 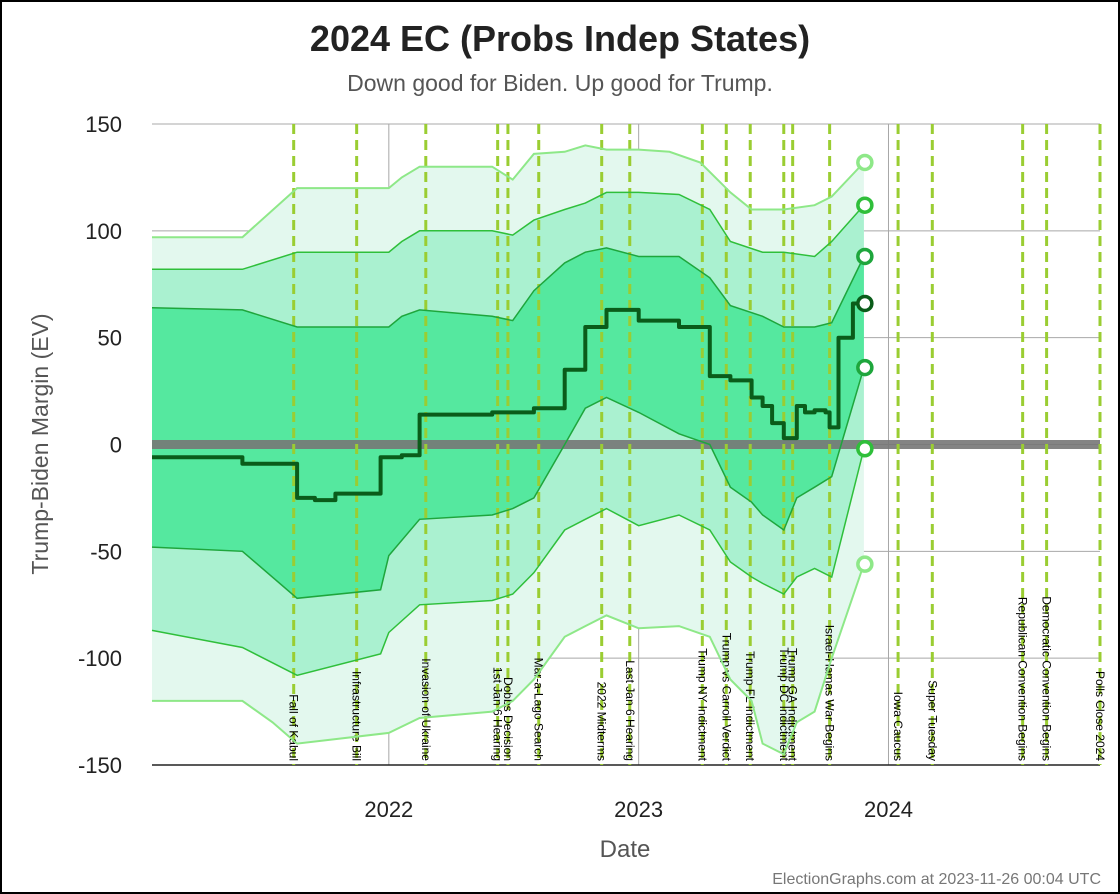 What do you see at coordinates (508, 659) in the screenshot?
I see `lower-outer-line` at bounding box center [508, 659].